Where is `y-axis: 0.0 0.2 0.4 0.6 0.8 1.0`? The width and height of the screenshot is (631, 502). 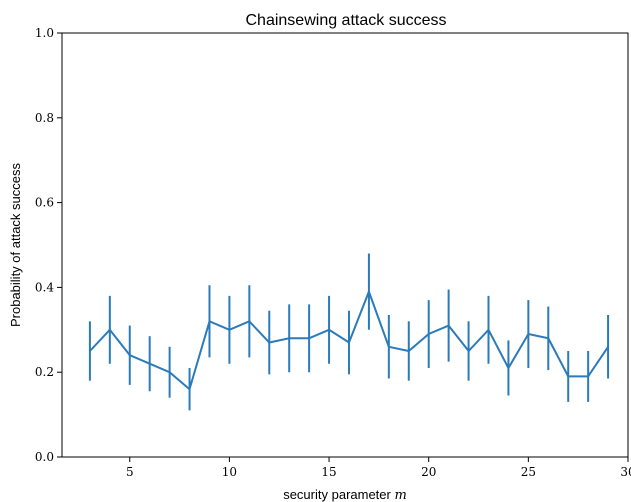 y-axis: 0.0 0.2 0.4 0.6 0.8 1.0 is located at coordinates (48, 245).